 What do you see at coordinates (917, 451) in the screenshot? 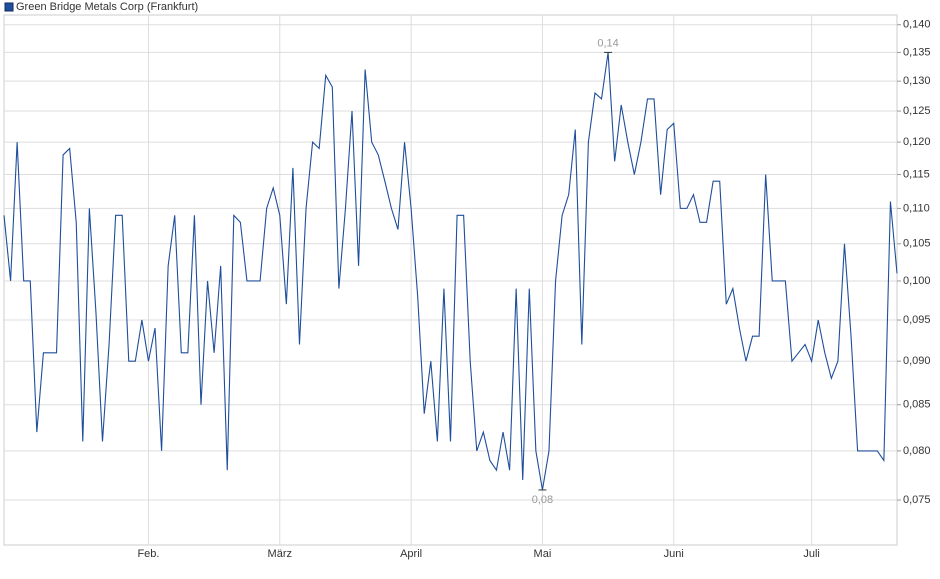
I see `y-tick-label: 0,080` at bounding box center [917, 451].